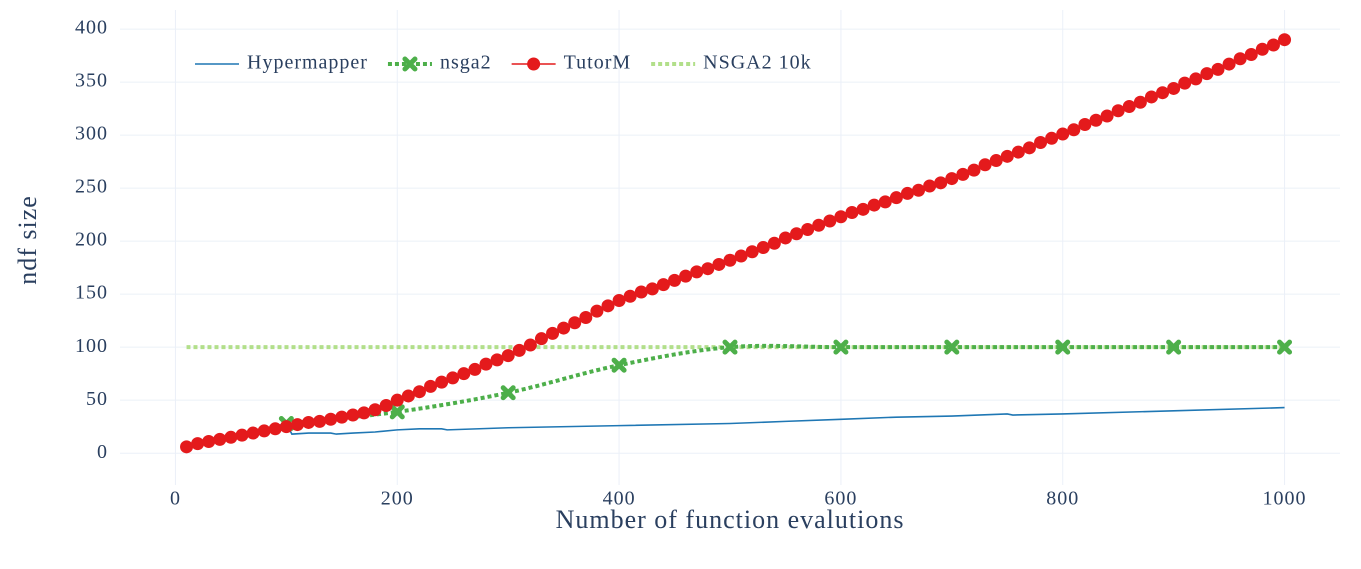 This screenshot has width=1361, height=569. Describe the element at coordinates (757, 63) in the screenshot. I see `legend-label: NSGA2 10k` at that location.